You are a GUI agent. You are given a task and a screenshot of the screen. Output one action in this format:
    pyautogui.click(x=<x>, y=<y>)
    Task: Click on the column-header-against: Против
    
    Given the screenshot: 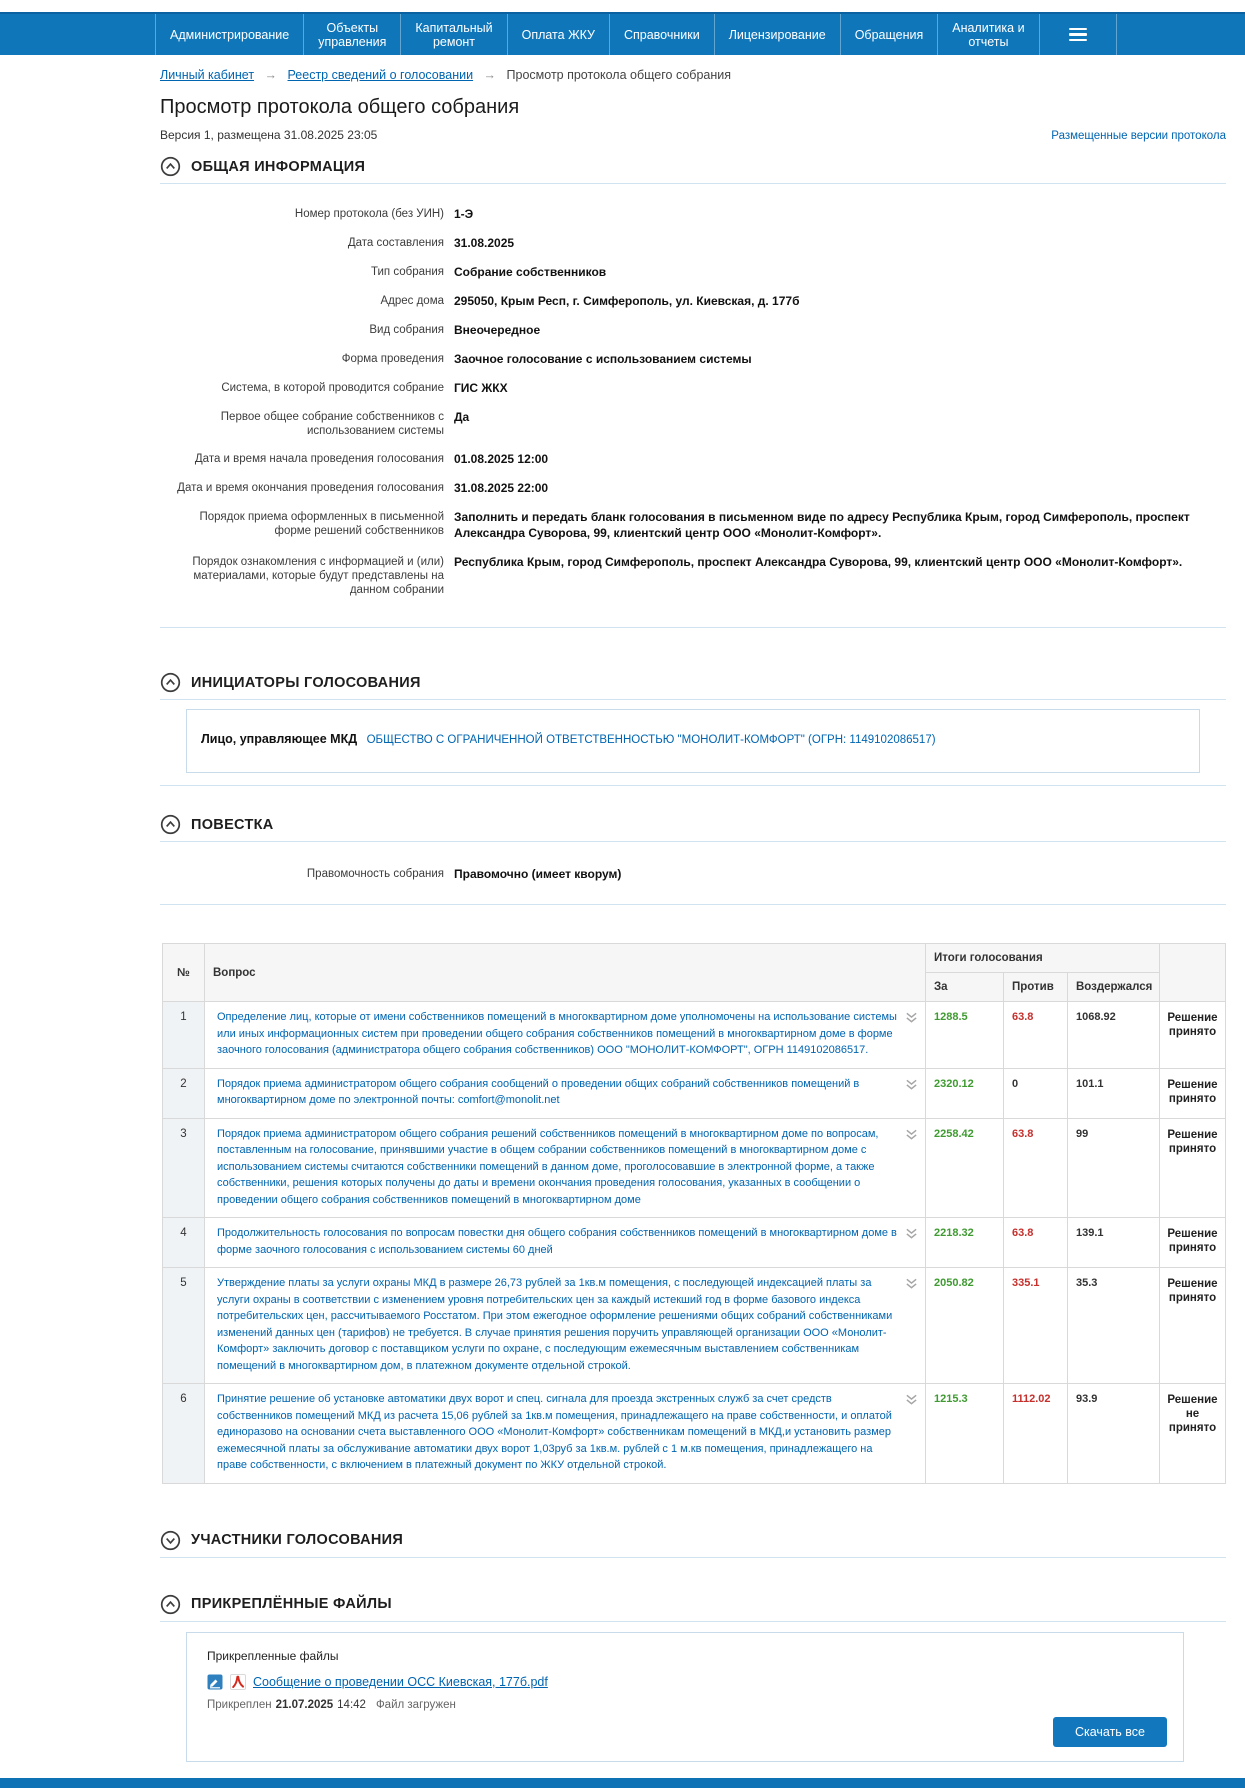 What is the action you would take?
    pyautogui.click(x=1035, y=987)
    